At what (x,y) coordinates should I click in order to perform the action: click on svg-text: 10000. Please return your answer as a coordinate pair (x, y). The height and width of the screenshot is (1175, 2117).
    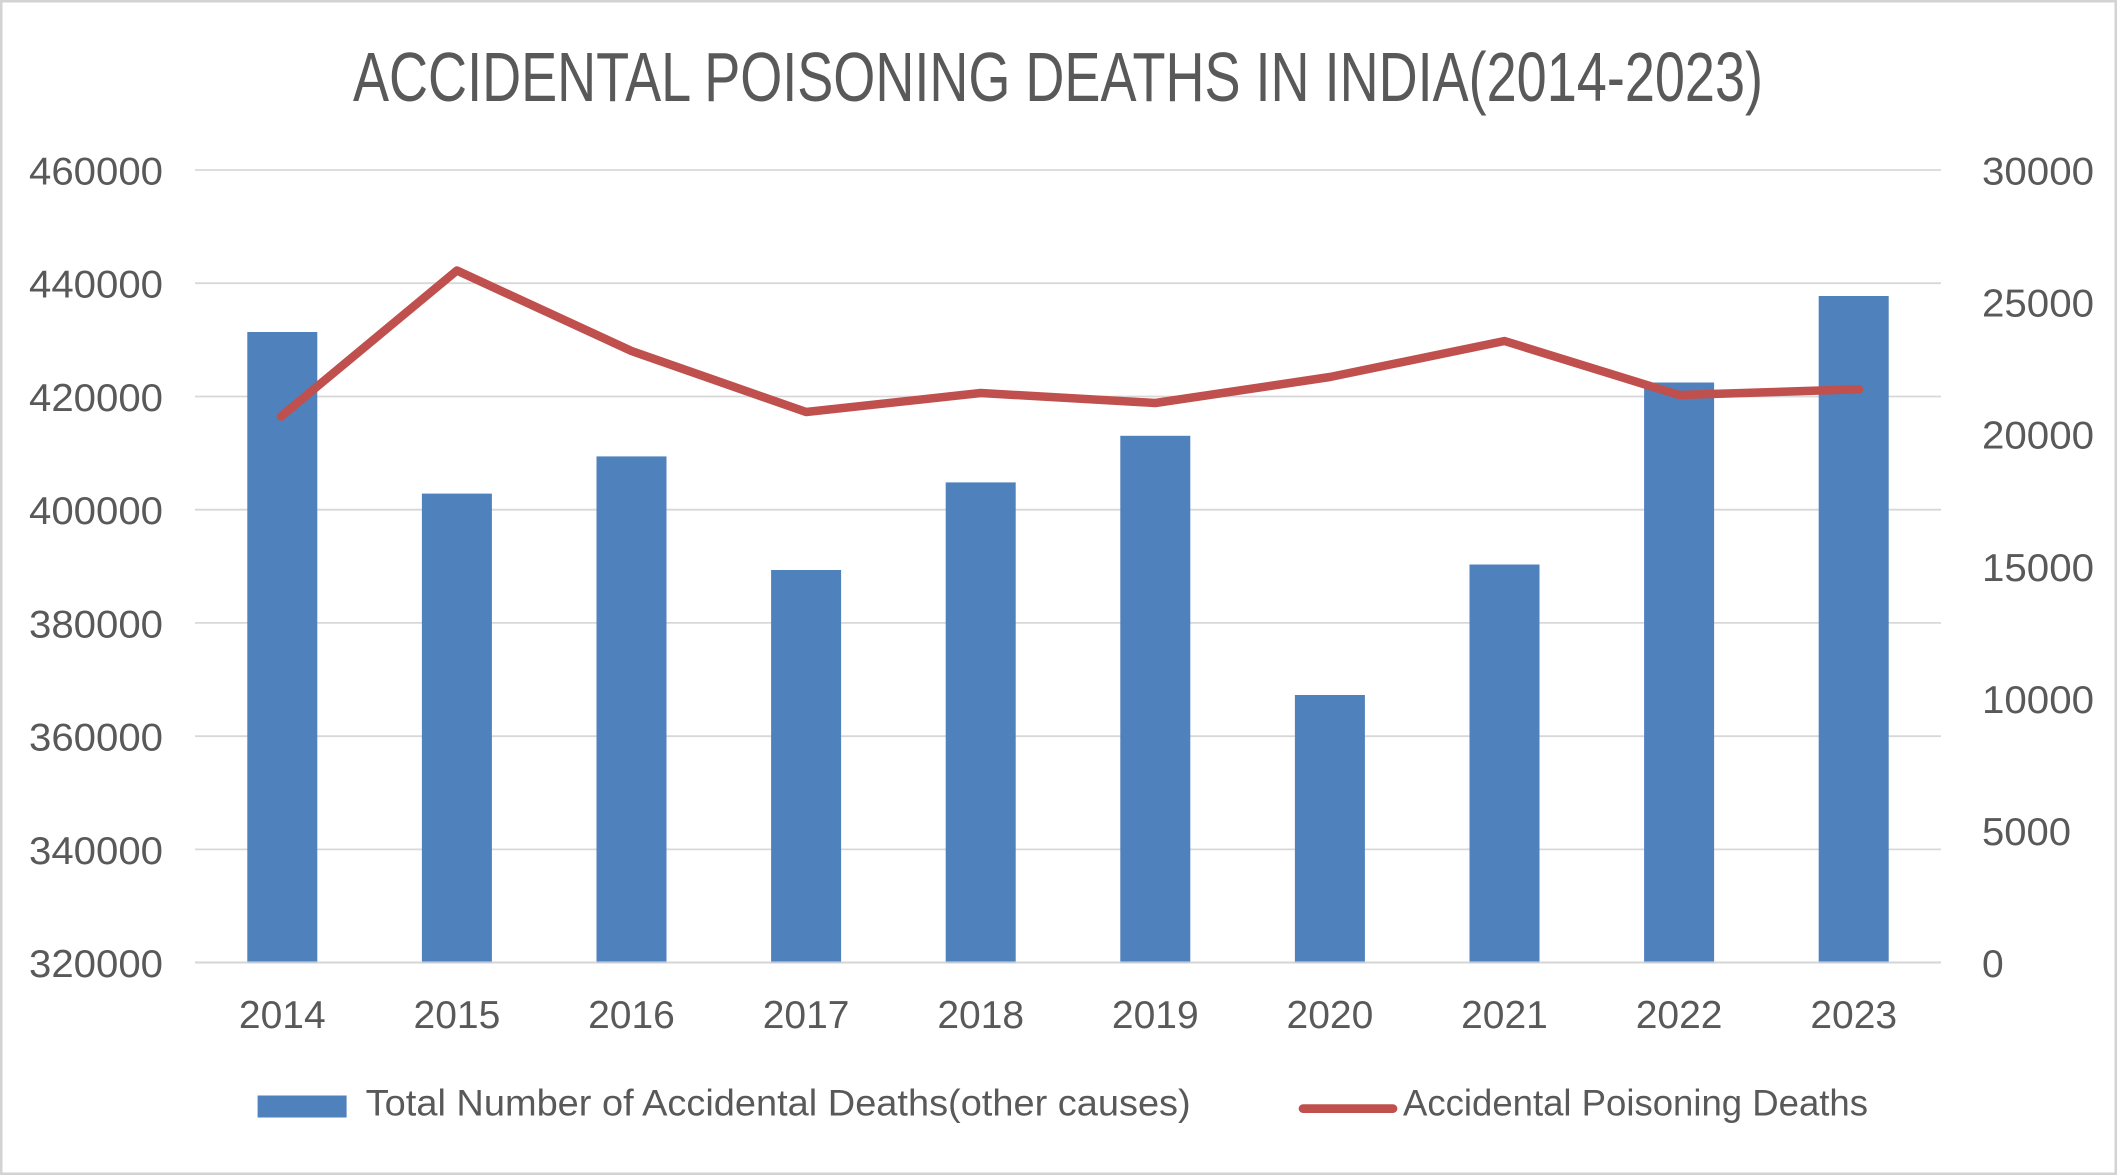
    Looking at the image, I should click on (2038, 700).